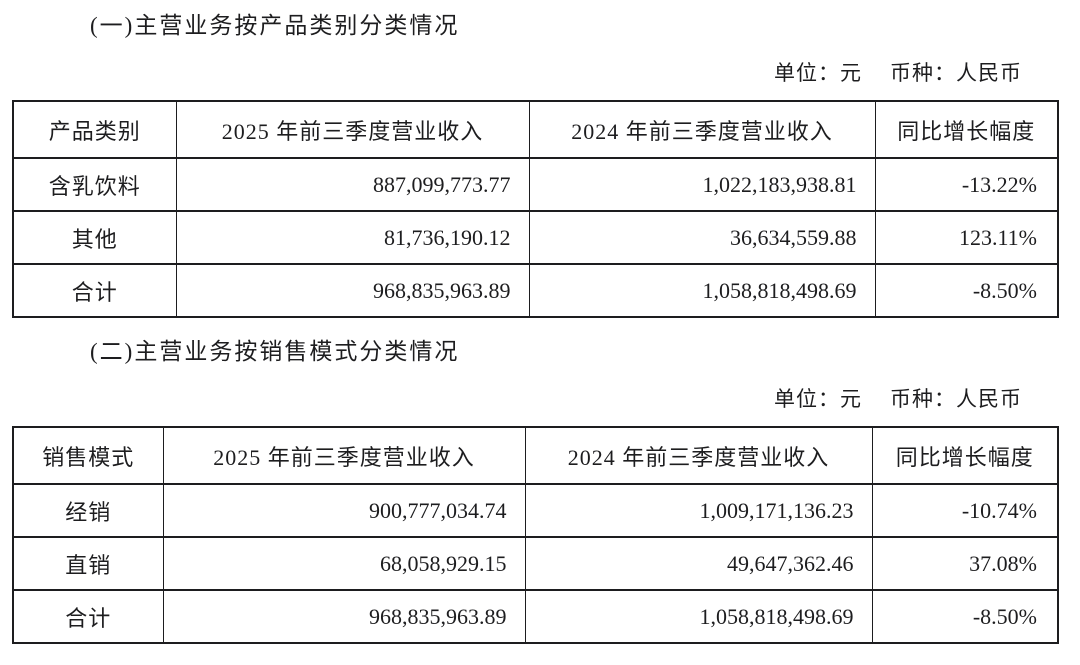 This screenshot has height=665, width=1080. What do you see at coordinates (94, 129) in the screenshot?
I see `header-product-category: 产品类别` at bounding box center [94, 129].